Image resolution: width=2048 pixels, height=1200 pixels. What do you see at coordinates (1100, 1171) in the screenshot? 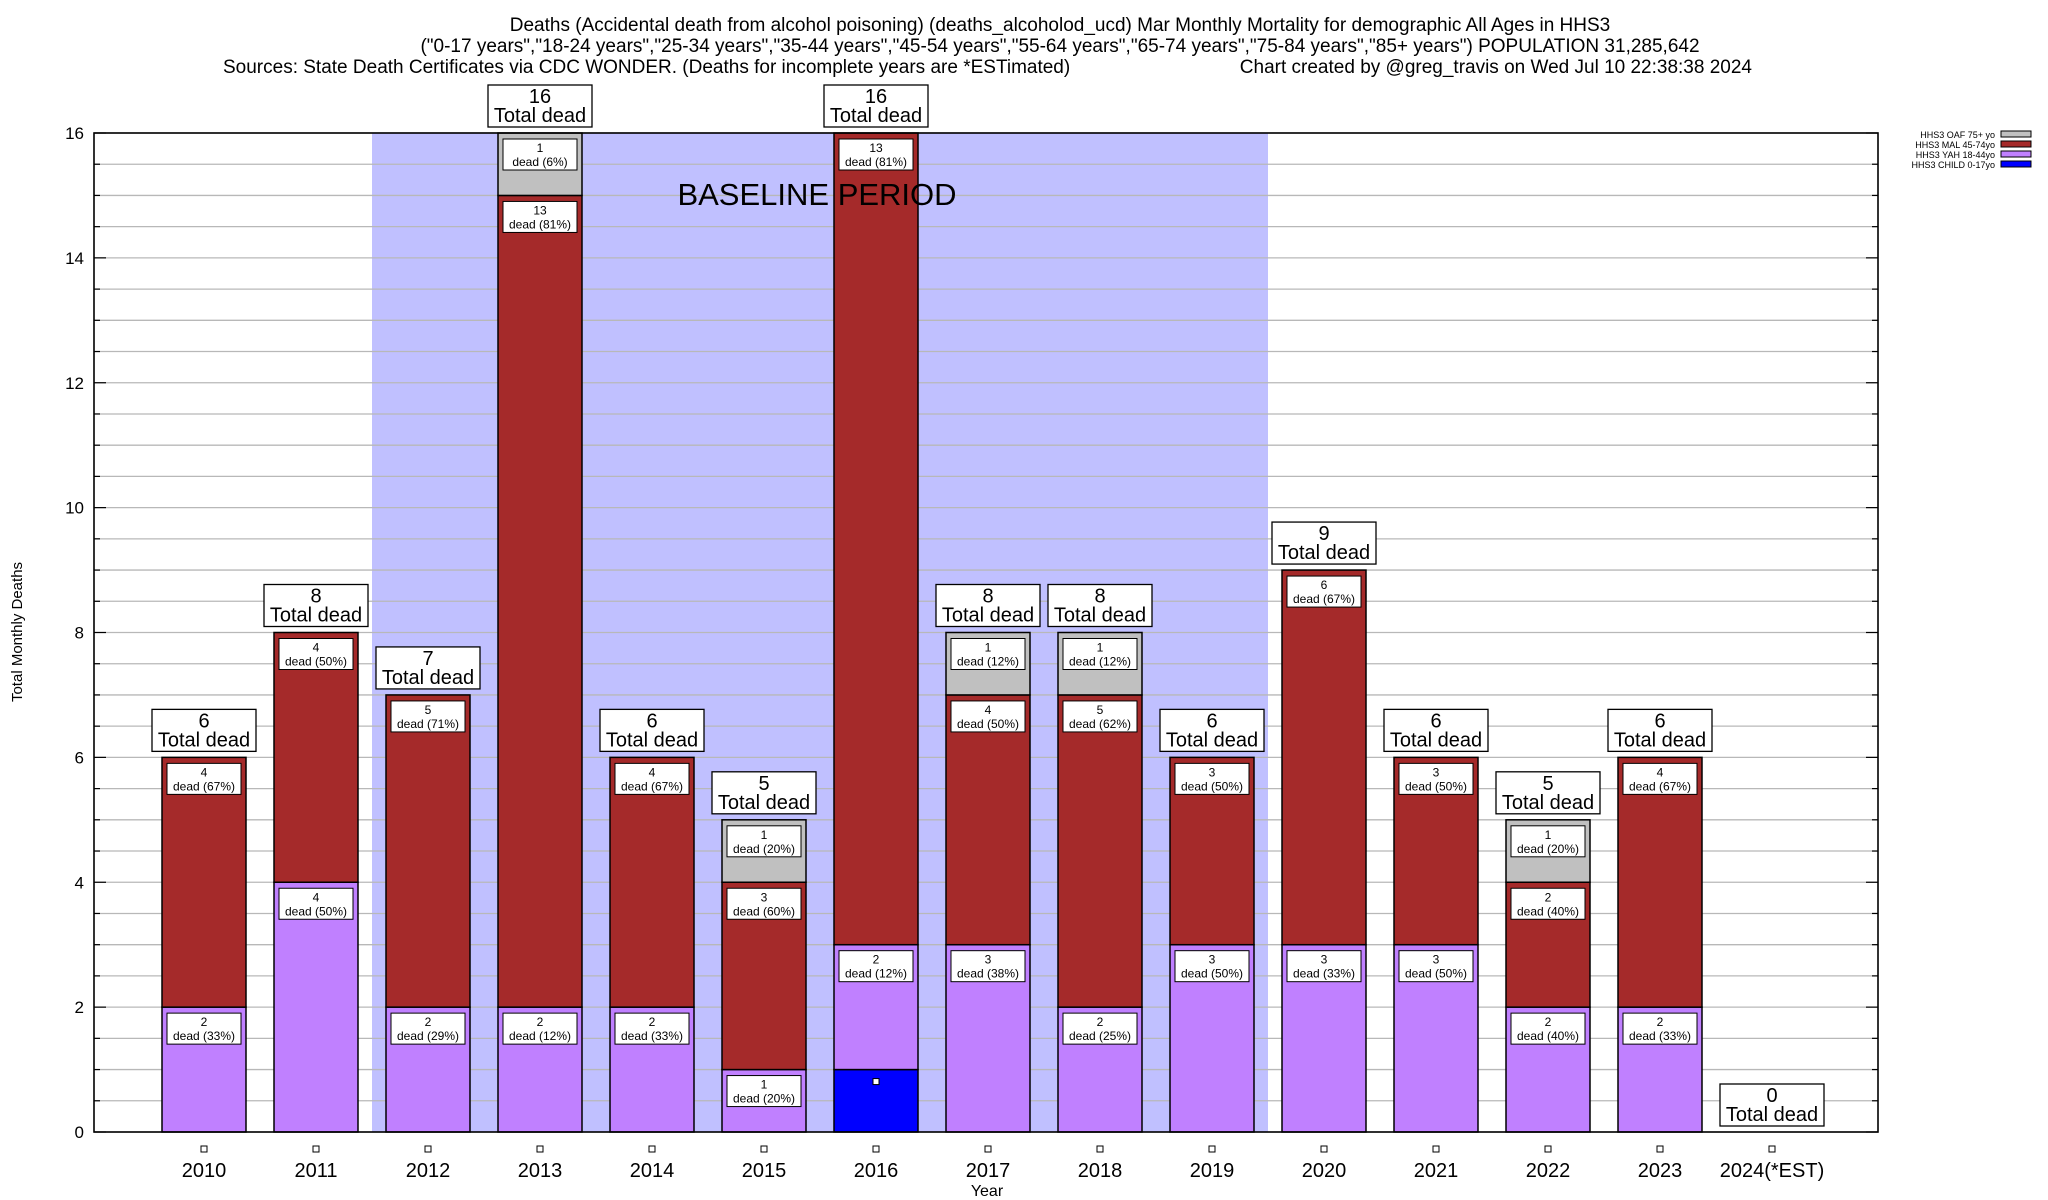
I see `x-tick-label: 2018` at bounding box center [1100, 1171].